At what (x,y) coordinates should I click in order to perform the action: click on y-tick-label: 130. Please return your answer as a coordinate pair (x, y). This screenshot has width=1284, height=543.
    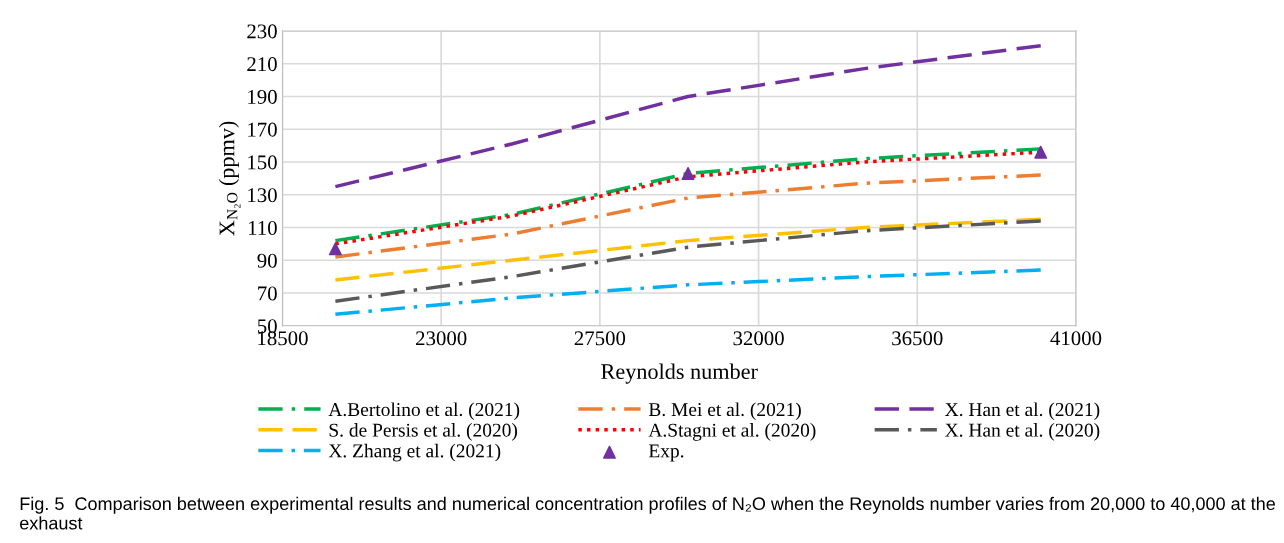
    Looking at the image, I should click on (262, 195).